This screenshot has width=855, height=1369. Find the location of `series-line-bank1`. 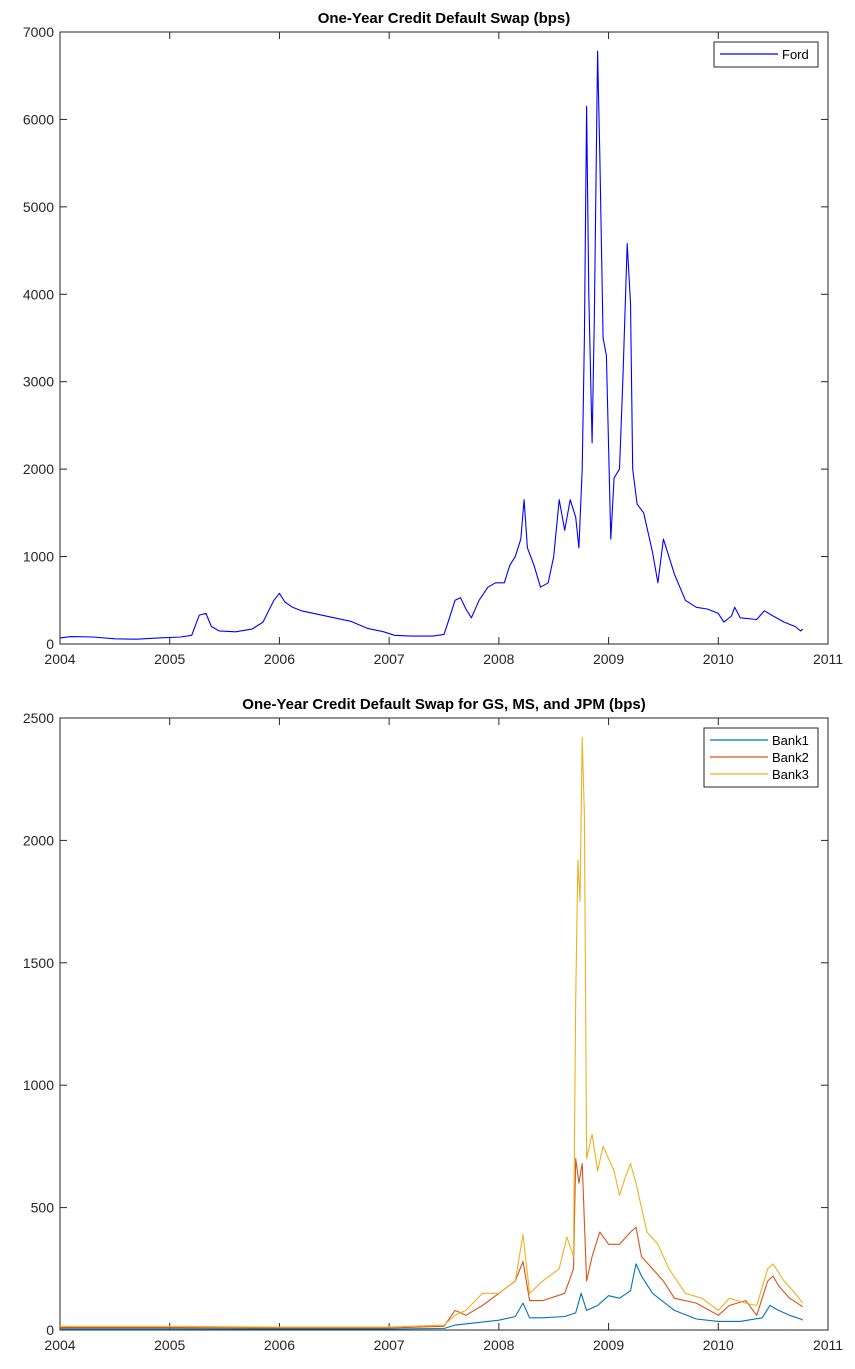

series-line-bank1 is located at coordinates (432, 1296).